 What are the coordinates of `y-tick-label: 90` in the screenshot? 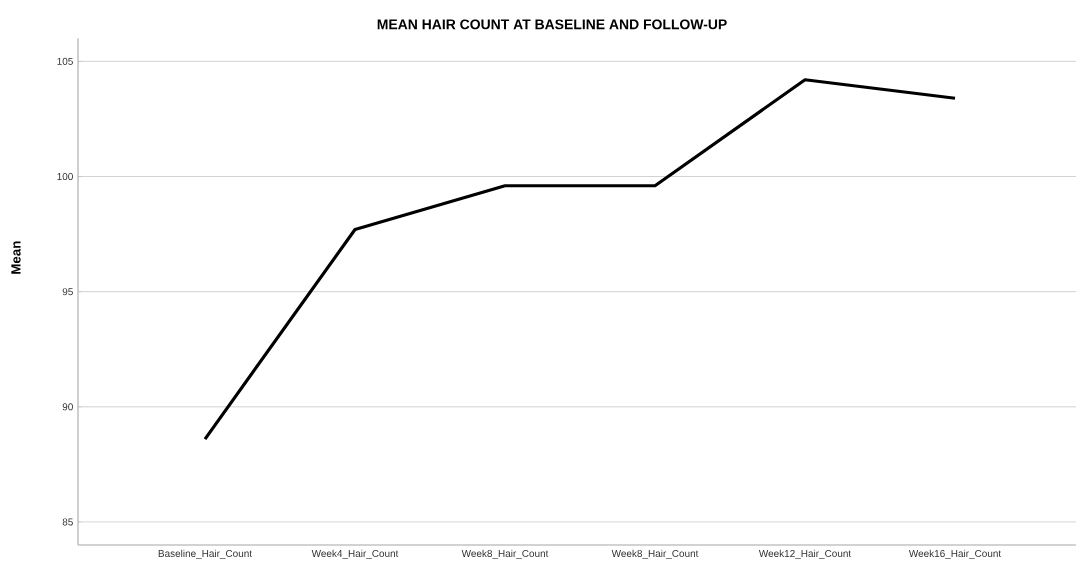 It's located at (67, 407).